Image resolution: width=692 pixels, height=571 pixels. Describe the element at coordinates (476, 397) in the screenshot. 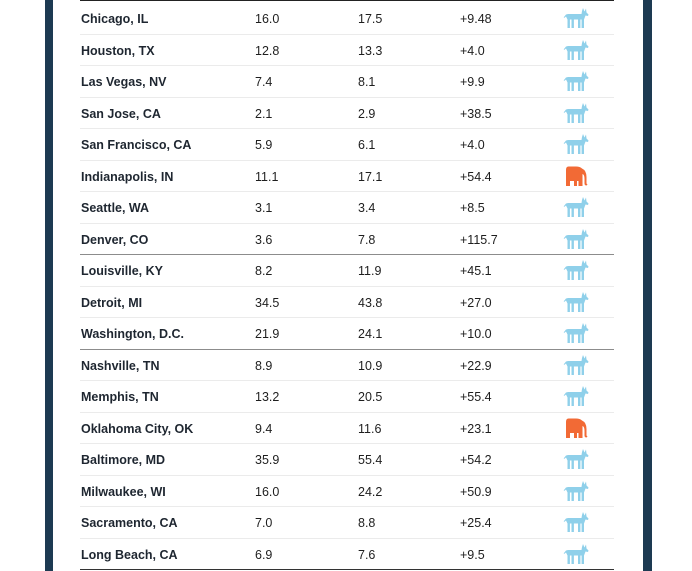

I see `change-value: +55.4` at that location.